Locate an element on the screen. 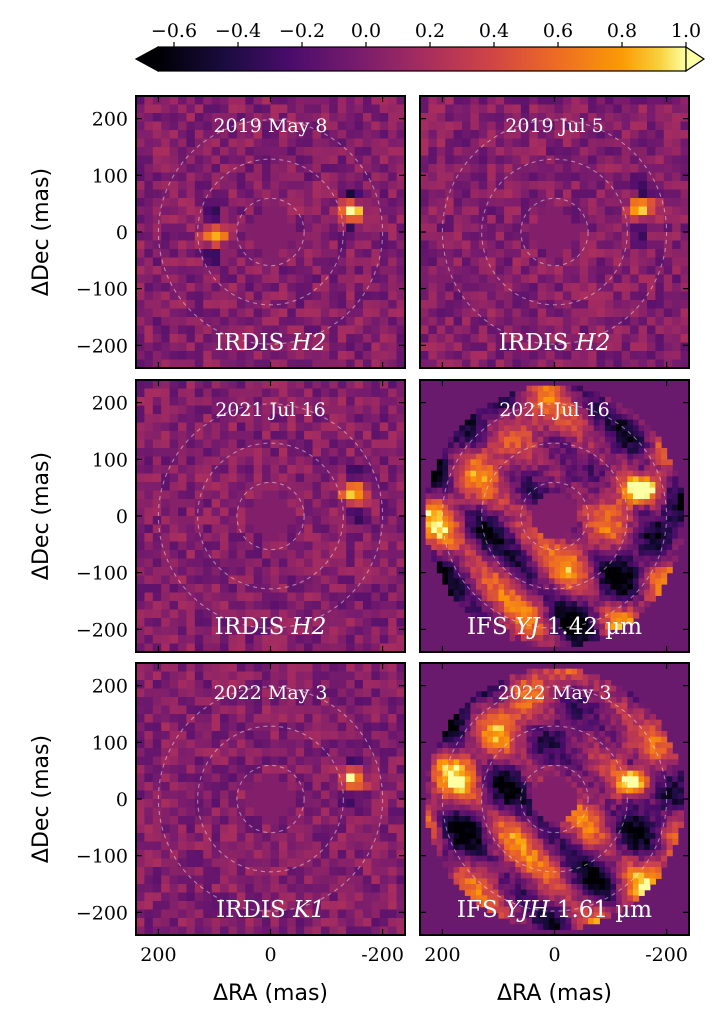  colorbar-extend-high is located at coordinates (695, 59).